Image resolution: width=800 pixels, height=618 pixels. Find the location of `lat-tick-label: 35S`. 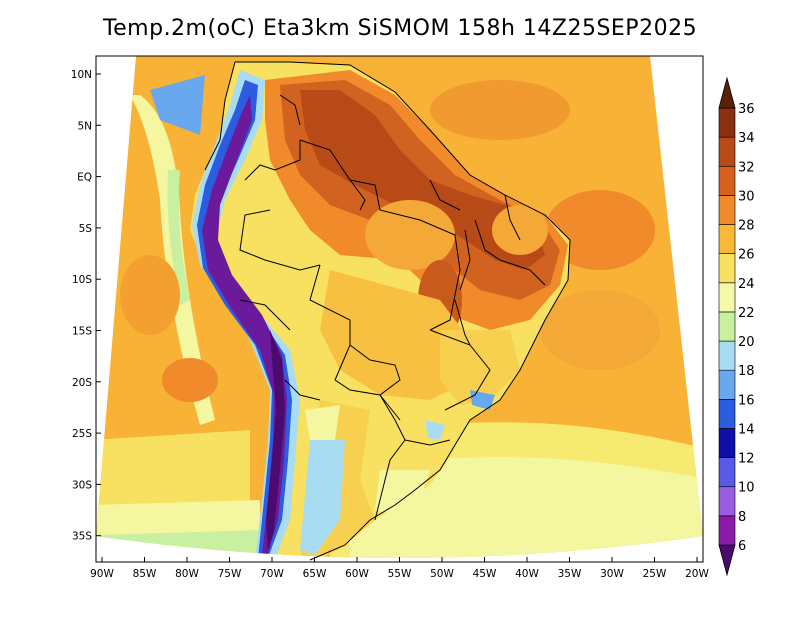

lat-tick-label: 35S is located at coordinates (82, 537).